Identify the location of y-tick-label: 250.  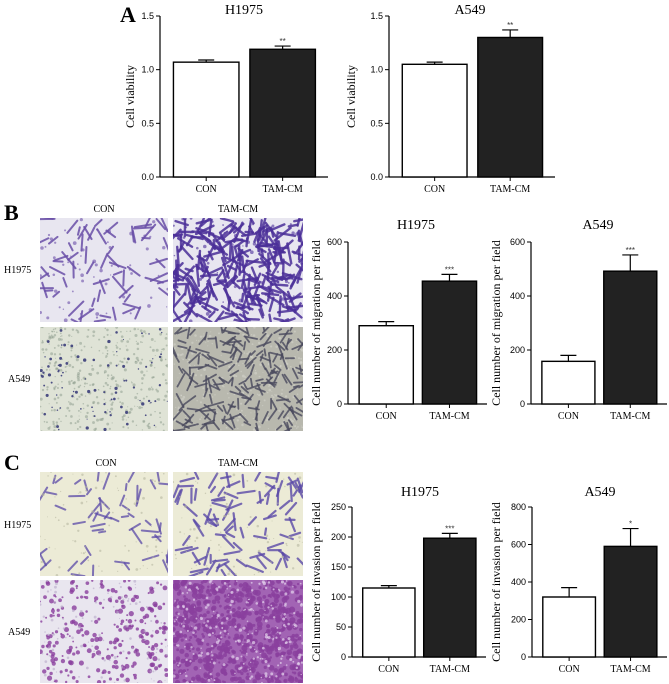
(338, 507).